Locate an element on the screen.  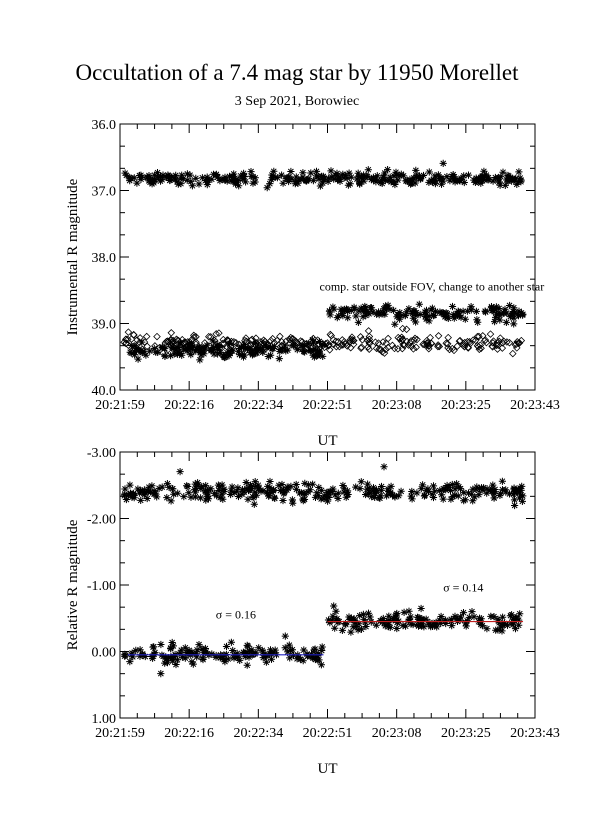
y-tick-label: -1.00 is located at coordinates (101, 586).